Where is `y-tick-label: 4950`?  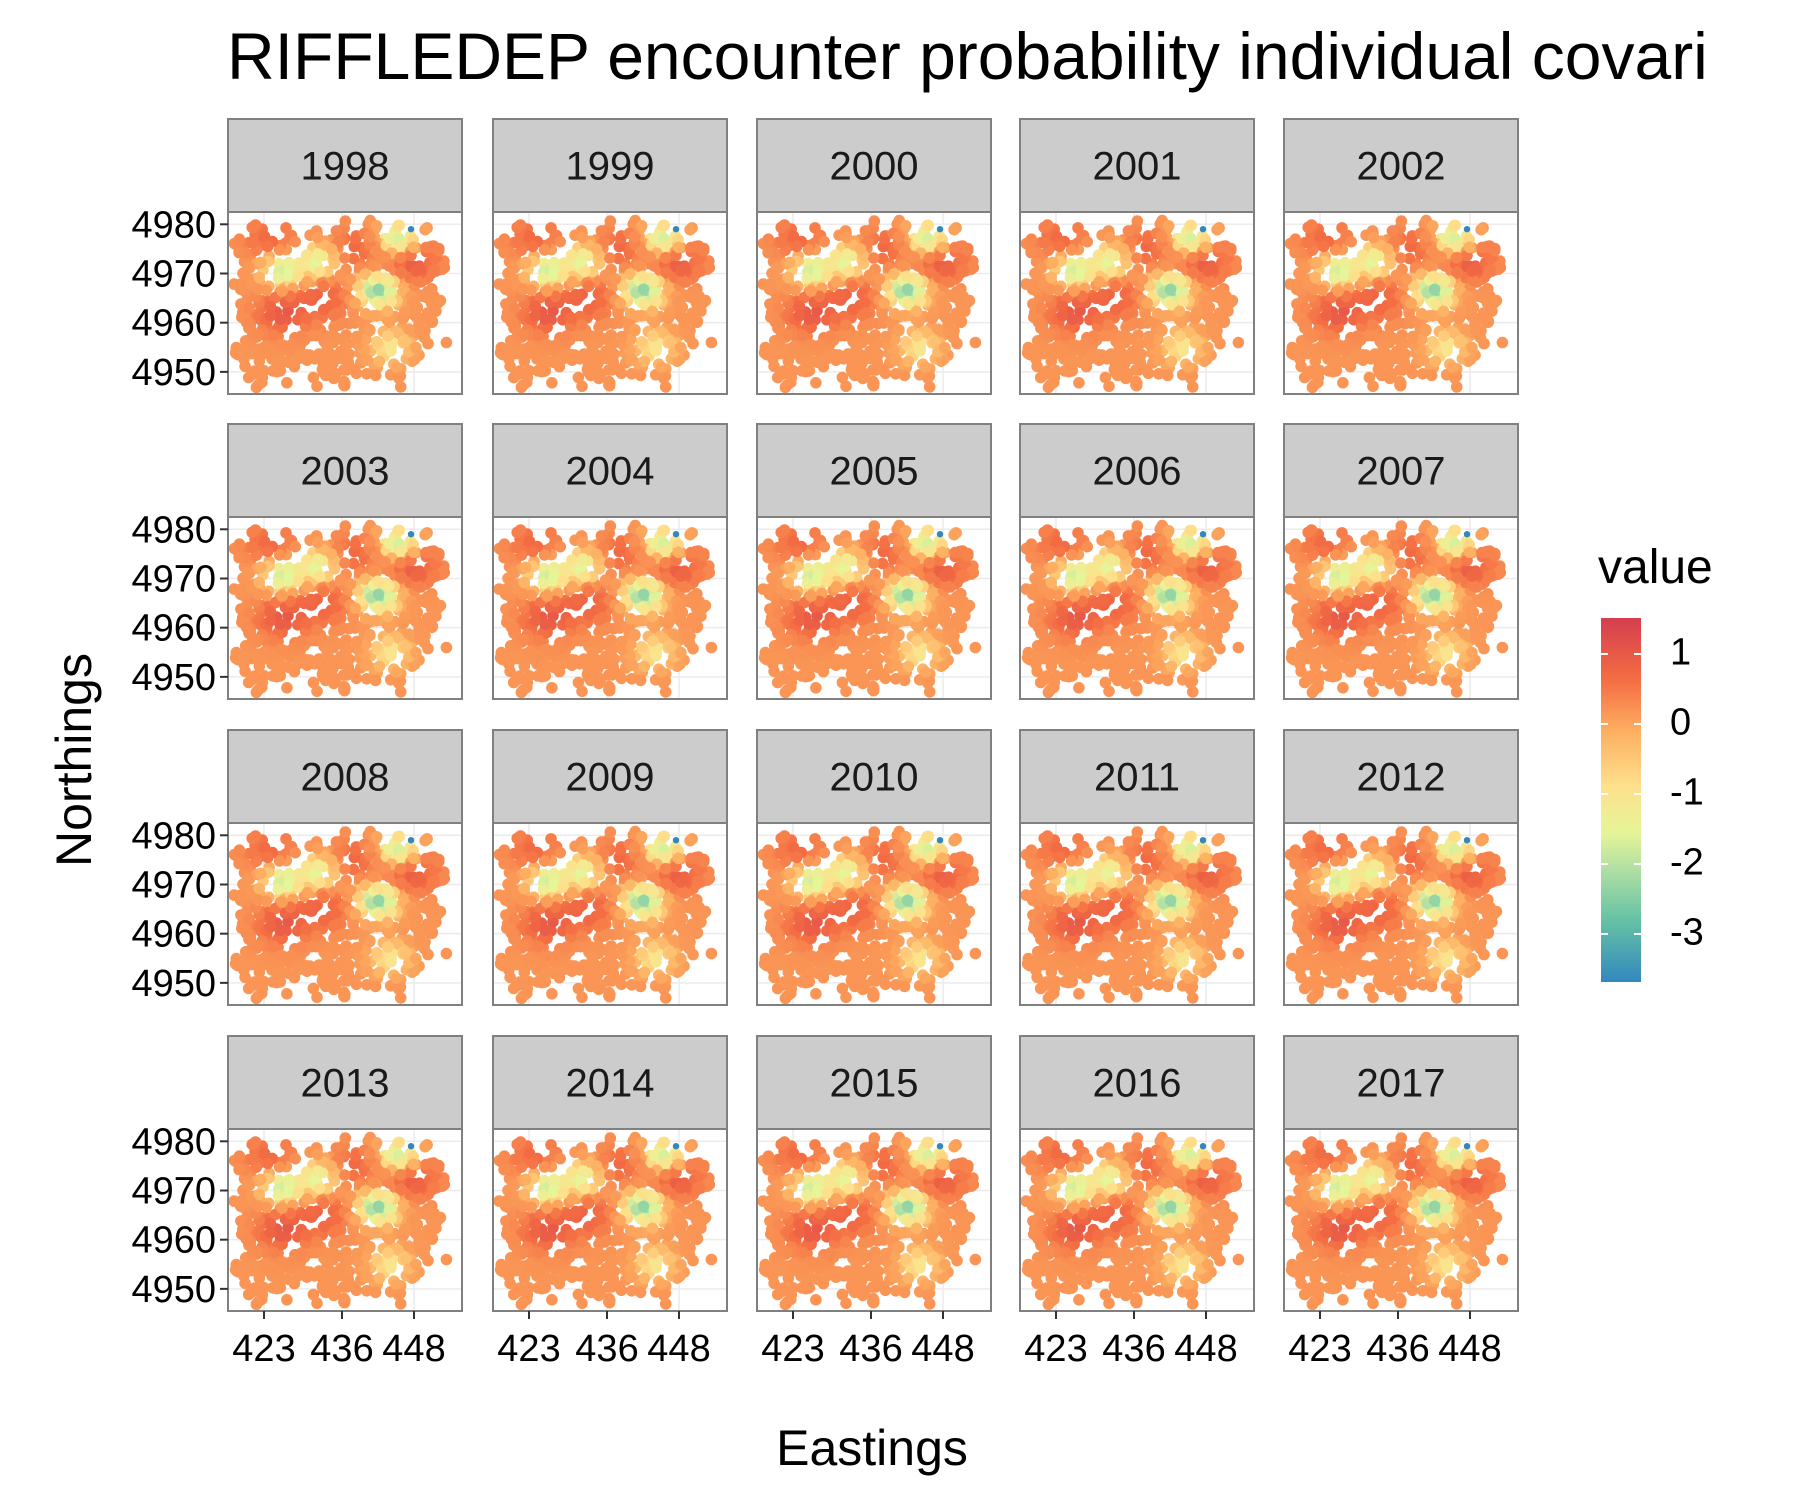 y-tick-label: 4950 is located at coordinates (173, 373).